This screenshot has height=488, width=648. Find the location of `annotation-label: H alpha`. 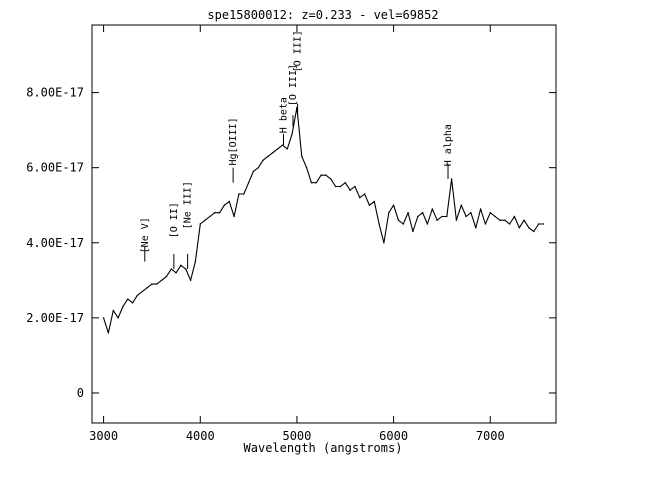

annotation-label: H alpha is located at coordinates (448, 145).